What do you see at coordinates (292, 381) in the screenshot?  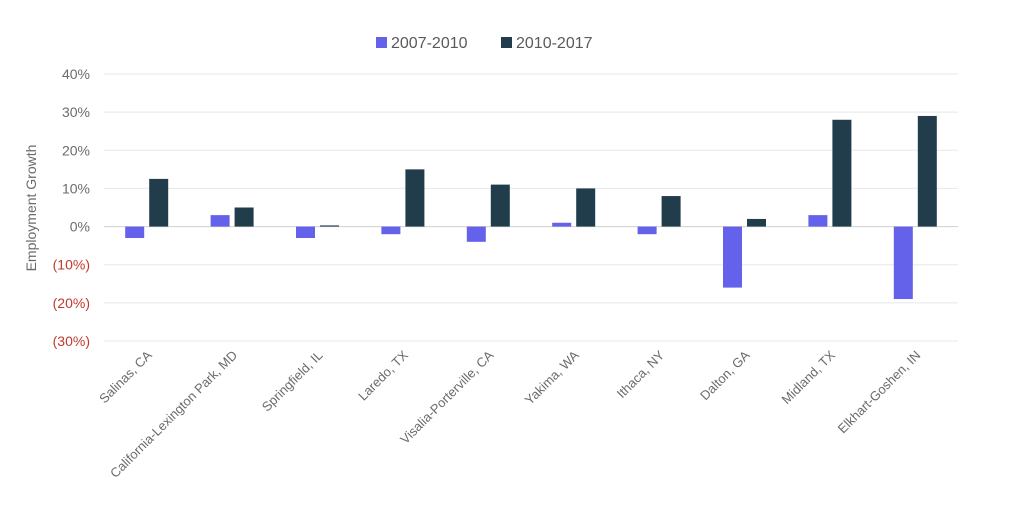 I see `x-tick-label: Springfield, IL` at bounding box center [292, 381].